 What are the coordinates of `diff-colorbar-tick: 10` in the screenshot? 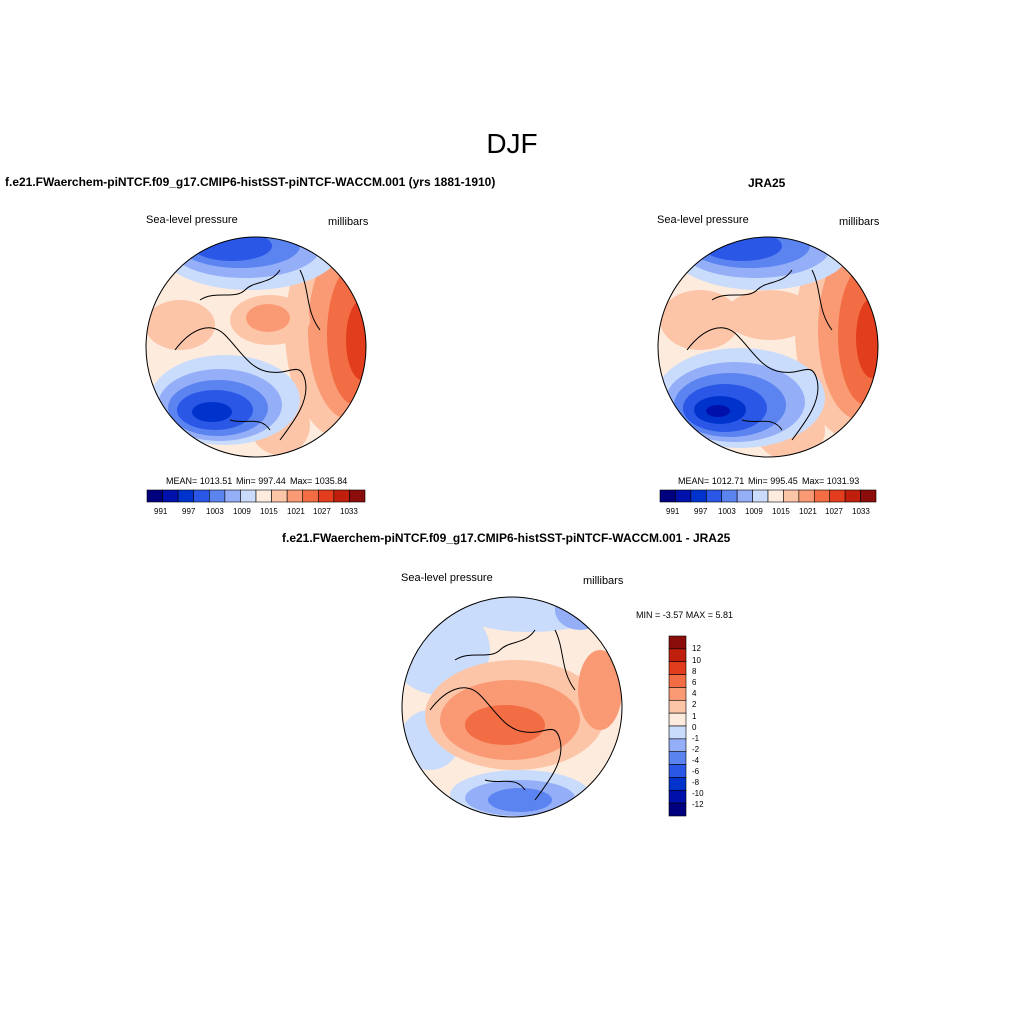 It's located at (696, 660).